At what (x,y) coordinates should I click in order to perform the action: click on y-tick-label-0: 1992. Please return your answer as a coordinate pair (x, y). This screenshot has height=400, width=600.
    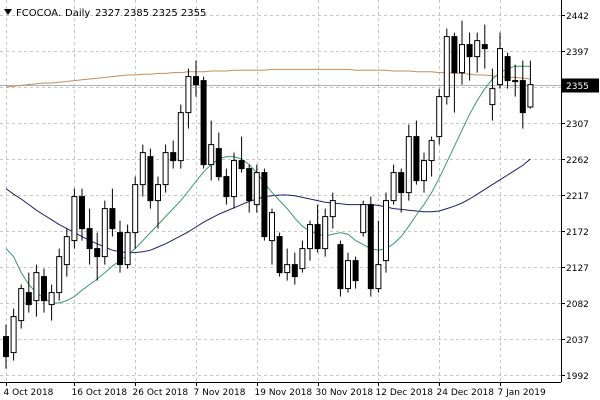
    Looking at the image, I should click on (577, 377).